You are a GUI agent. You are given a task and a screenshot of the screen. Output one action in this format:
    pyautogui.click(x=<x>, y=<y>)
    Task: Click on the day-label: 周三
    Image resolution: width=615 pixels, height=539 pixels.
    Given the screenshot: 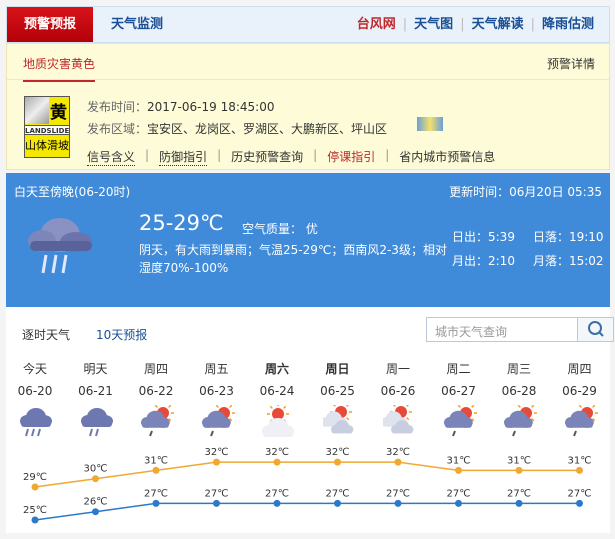 What is the action you would take?
    pyautogui.click(x=518, y=369)
    